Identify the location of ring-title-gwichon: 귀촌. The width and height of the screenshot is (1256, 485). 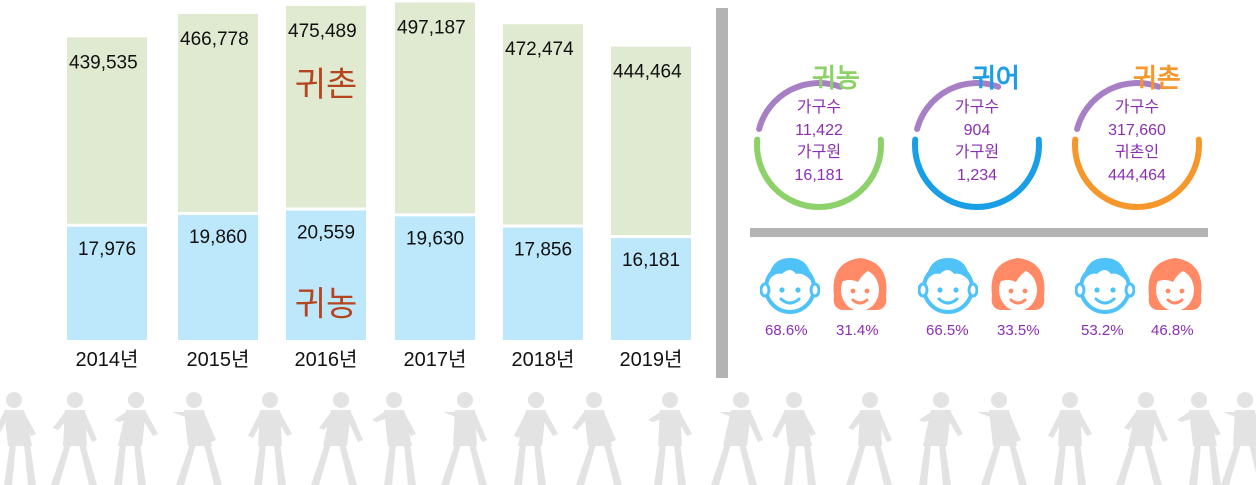
(1157, 78).